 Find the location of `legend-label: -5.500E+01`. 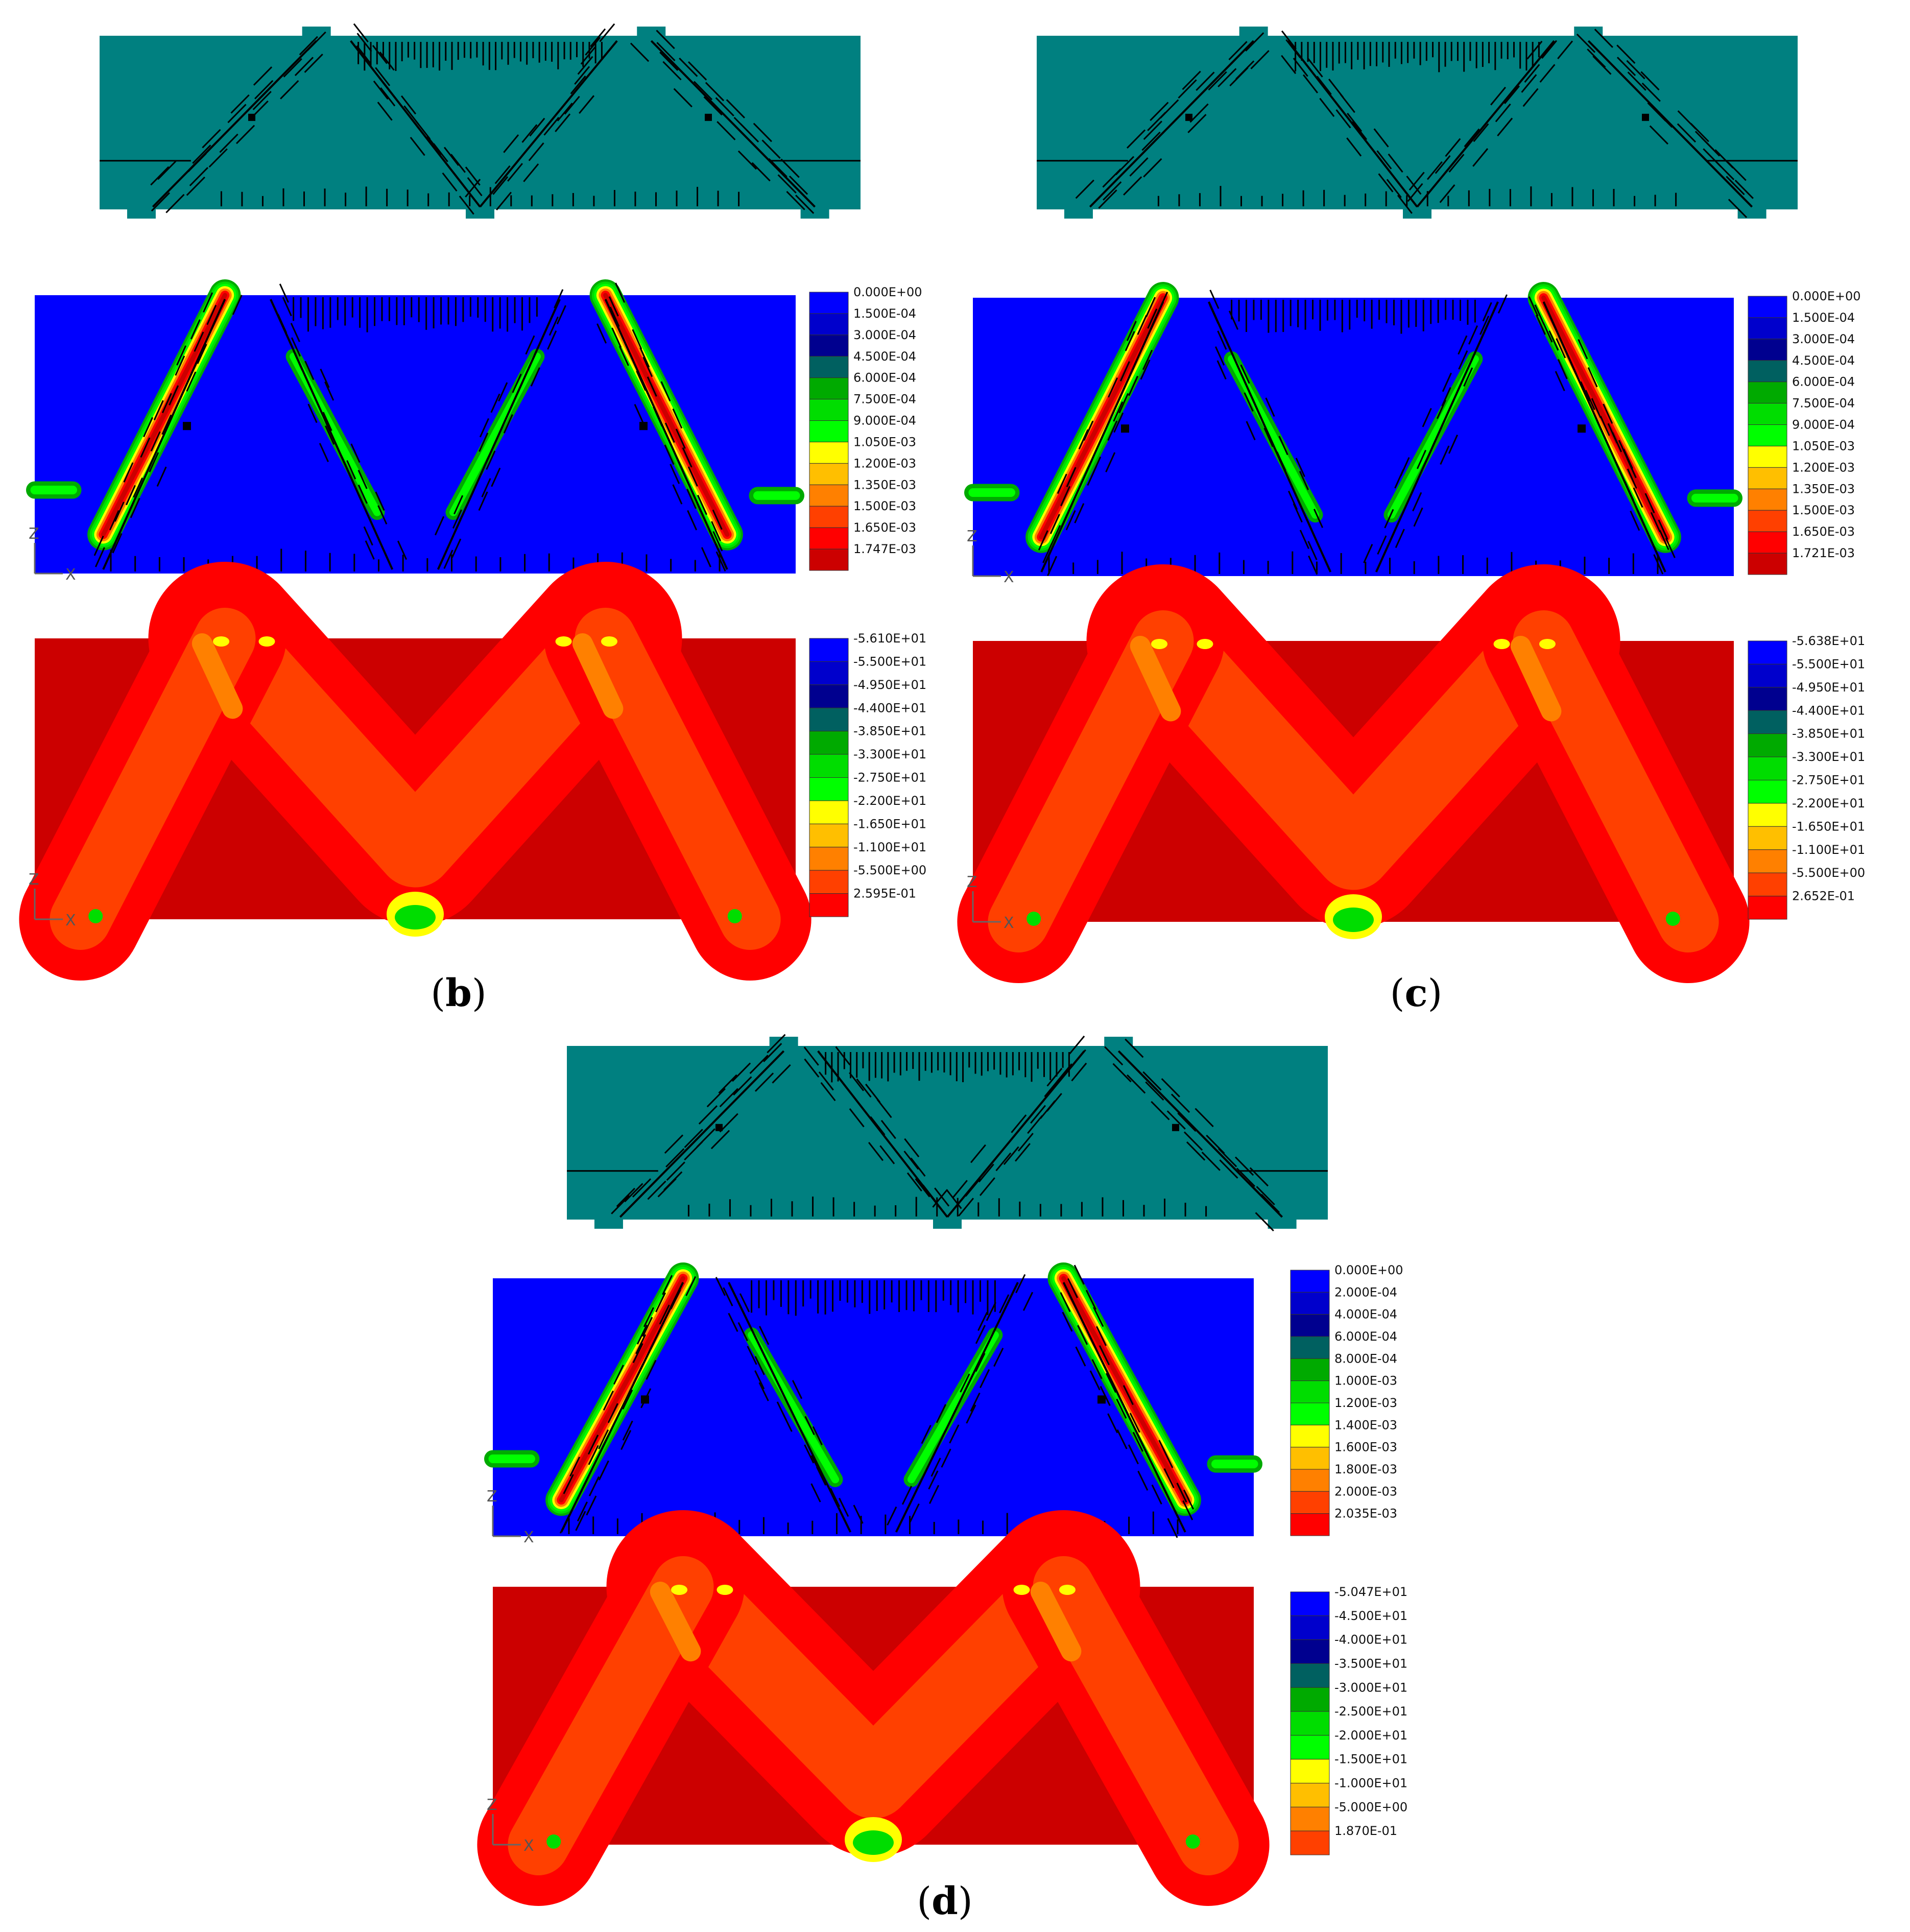

legend-label: -5.500E+01 is located at coordinates (890, 661).